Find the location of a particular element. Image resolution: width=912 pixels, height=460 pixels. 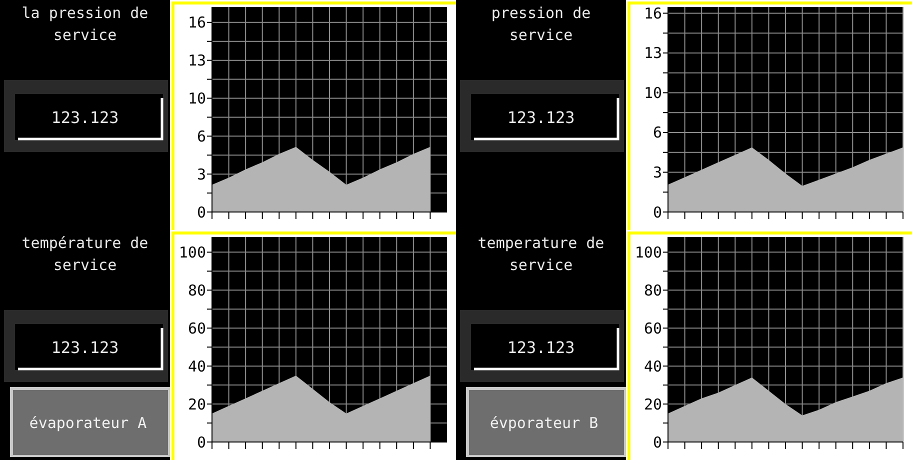

text: temperature de service is located at coordinates (541, 254).